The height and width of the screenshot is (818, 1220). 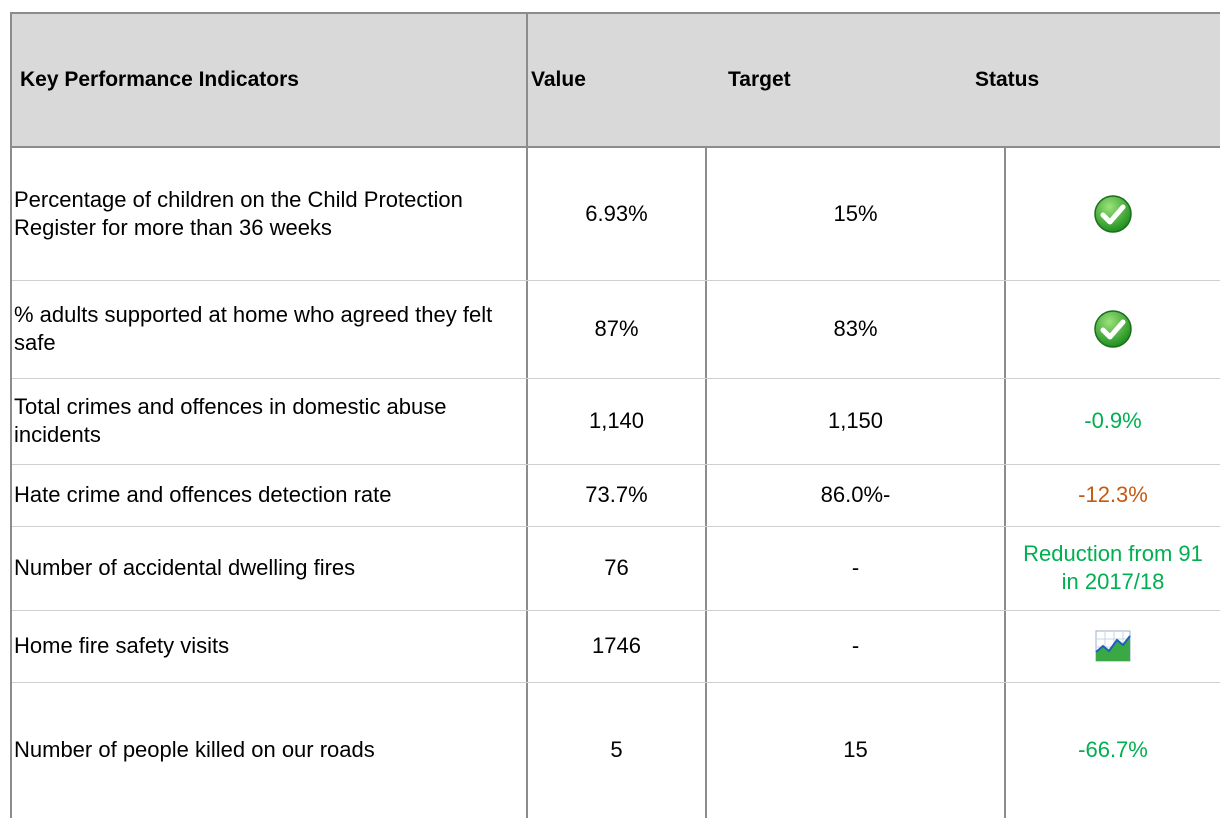 I want to click on target-cell: 15%, so click(x=855, y=213).